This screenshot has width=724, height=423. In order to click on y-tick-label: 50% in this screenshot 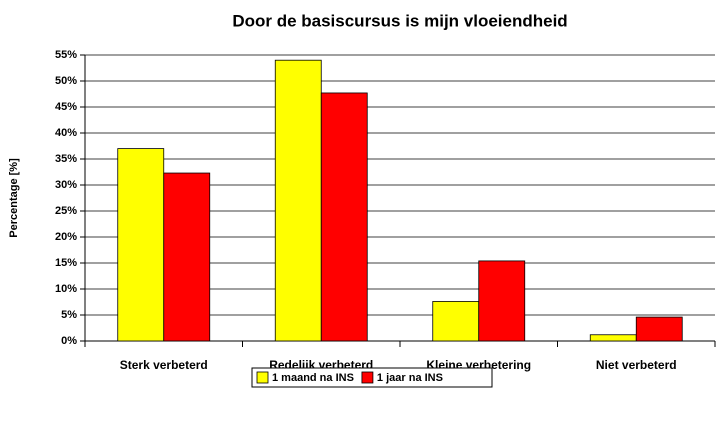, I will do `click(66, 81)`.